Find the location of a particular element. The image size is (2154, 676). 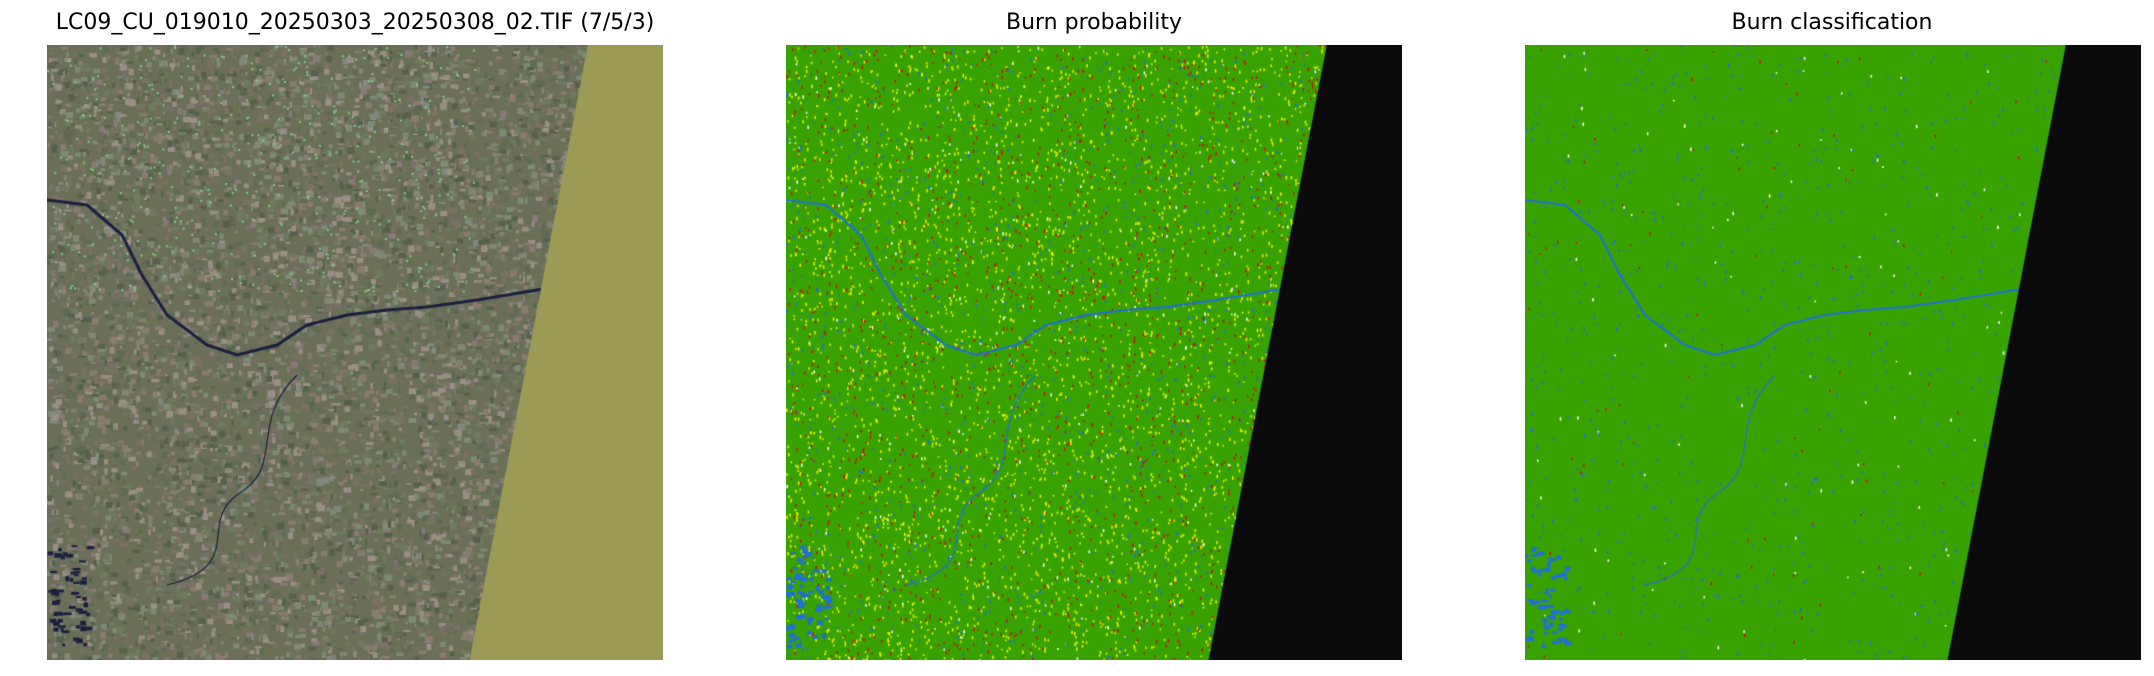

panel-2-title: Burn probability is located at coordinates (1093, 22).